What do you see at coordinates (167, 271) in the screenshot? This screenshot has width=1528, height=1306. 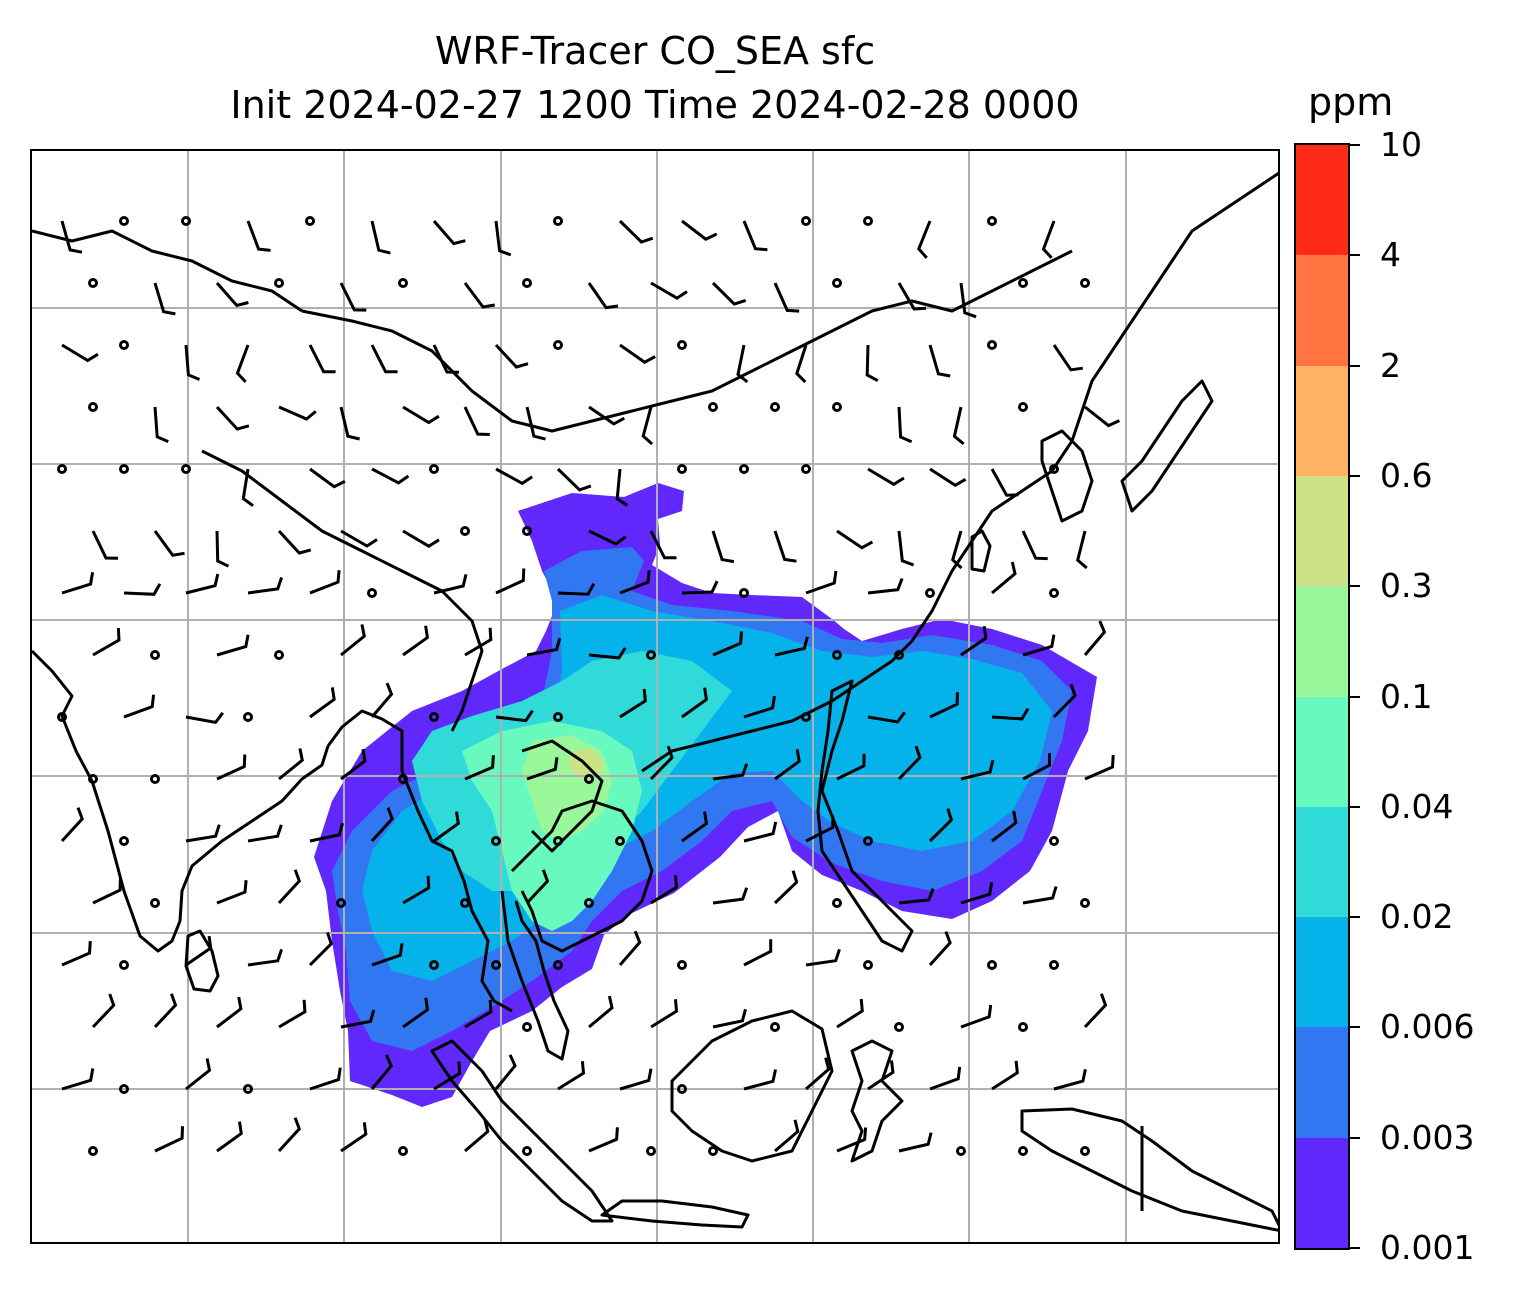 I see `border-russia` at bounding box center [167, 271].